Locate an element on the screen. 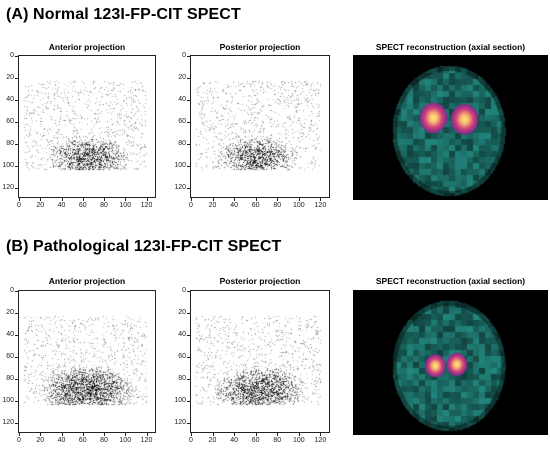 The height and width of the screenshot is (450, 550). b-anterior-title: Anterior projection is located at coordinates (87, 281).